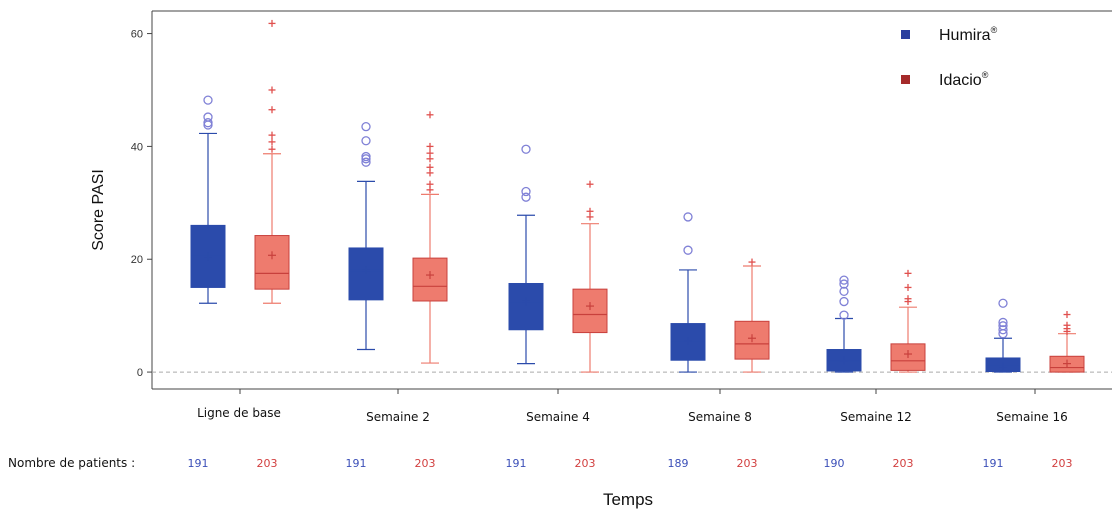 This screenshot has width=1112, height=514. What do you see at coordinates (137, 147) in the screenshot?
I see `y-tick-label: 40` at bounding box center [137, 147].